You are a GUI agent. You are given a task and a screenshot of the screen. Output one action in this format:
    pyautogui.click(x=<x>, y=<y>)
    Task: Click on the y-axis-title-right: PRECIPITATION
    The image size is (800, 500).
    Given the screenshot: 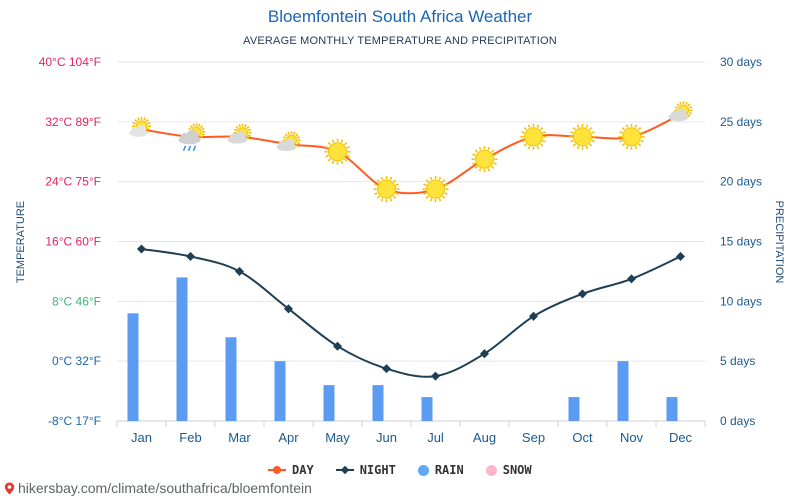 What is the action you would take?
    pyautogui.click(x=779, y=242)
    